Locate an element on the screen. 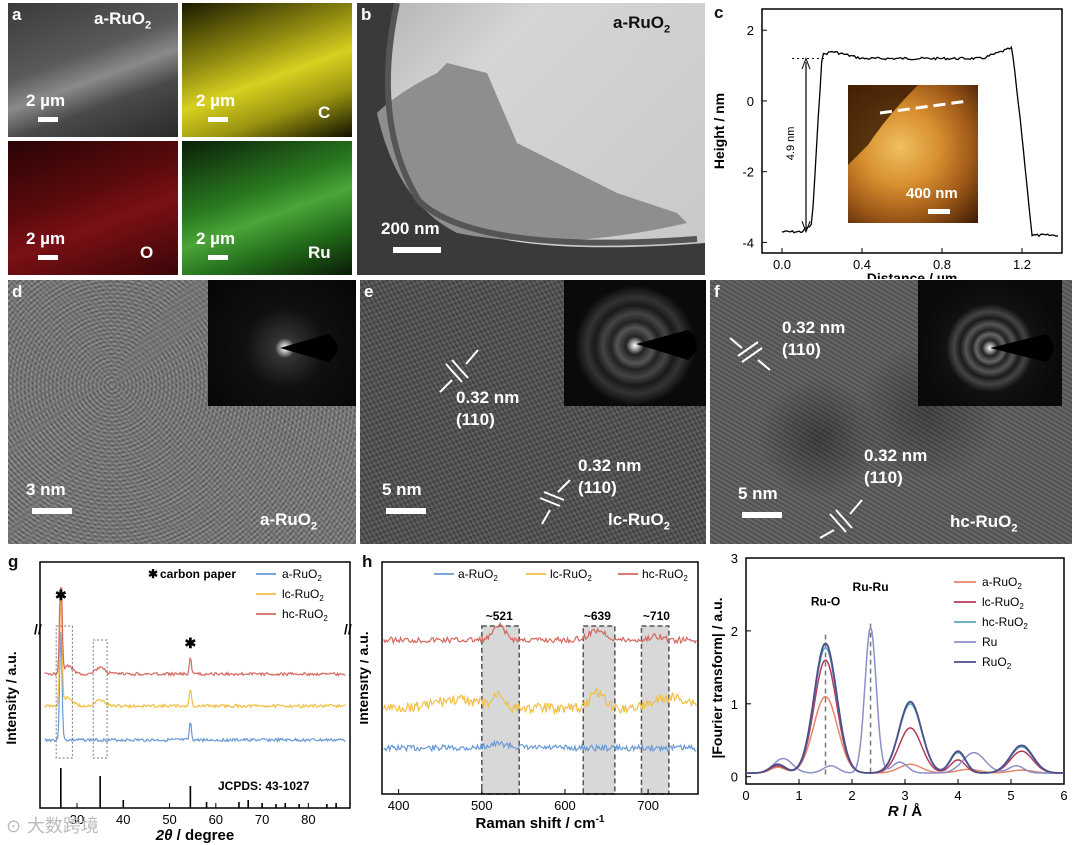 The image size is (1080, 845). element-label: Ru is located at coordinates (319, 252).